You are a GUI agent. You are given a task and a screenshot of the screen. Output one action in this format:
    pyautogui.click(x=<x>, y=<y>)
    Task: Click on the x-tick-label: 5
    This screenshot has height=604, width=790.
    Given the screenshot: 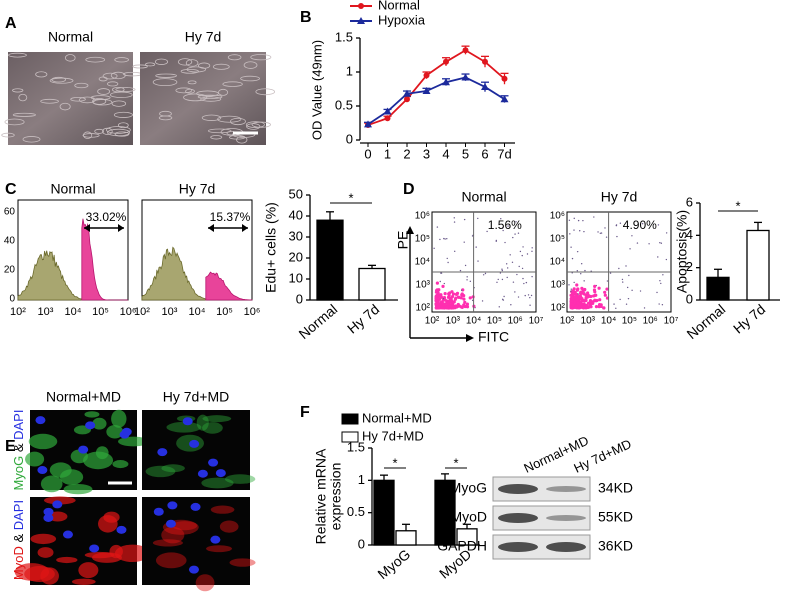 What is the action you would take?
    pyautogui.click(x=465, y=153)
    